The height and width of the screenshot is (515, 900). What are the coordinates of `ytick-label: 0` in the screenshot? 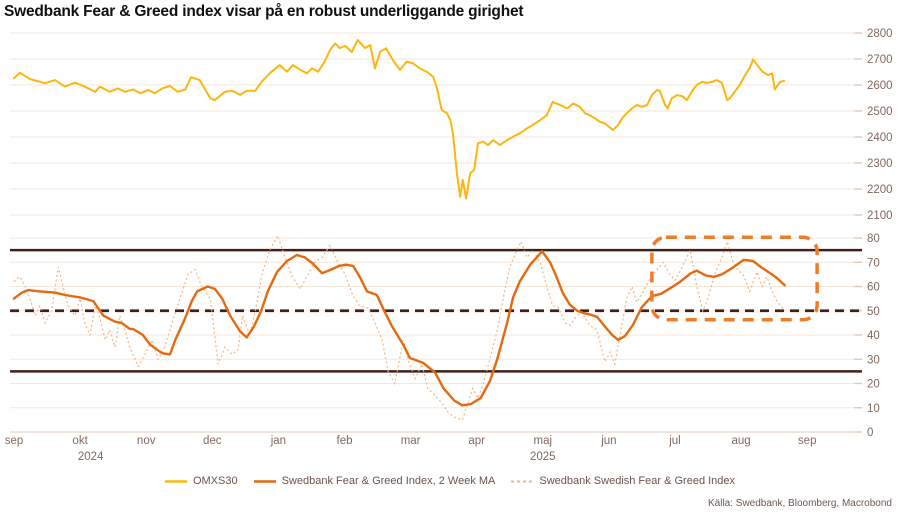 It's located at (870, 433).